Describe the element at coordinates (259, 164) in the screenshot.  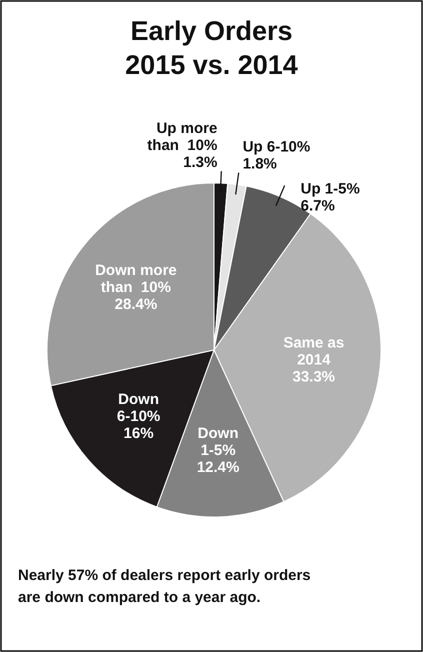
I see `data-label: 1.8%` at that location.